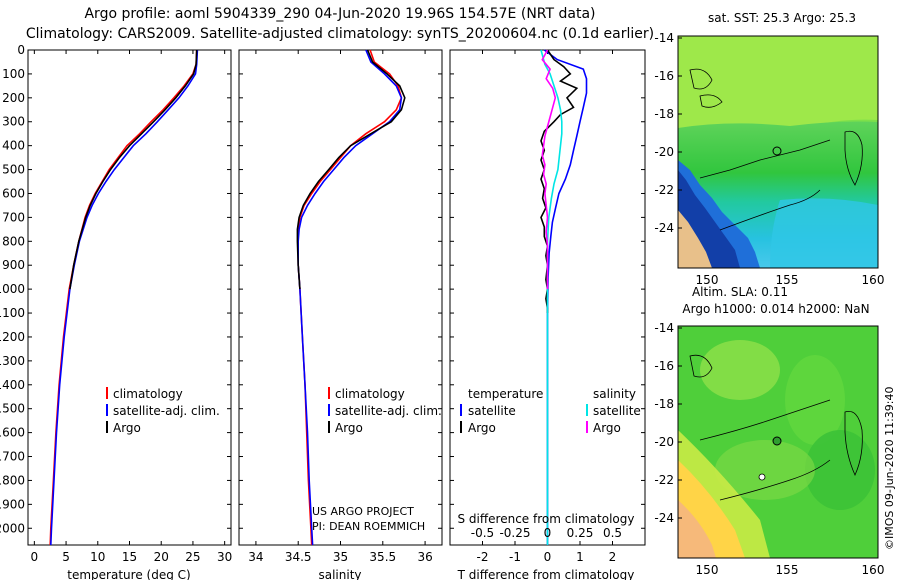  I want to click on legend-label-t-argo: Argo, so click(482, 428).